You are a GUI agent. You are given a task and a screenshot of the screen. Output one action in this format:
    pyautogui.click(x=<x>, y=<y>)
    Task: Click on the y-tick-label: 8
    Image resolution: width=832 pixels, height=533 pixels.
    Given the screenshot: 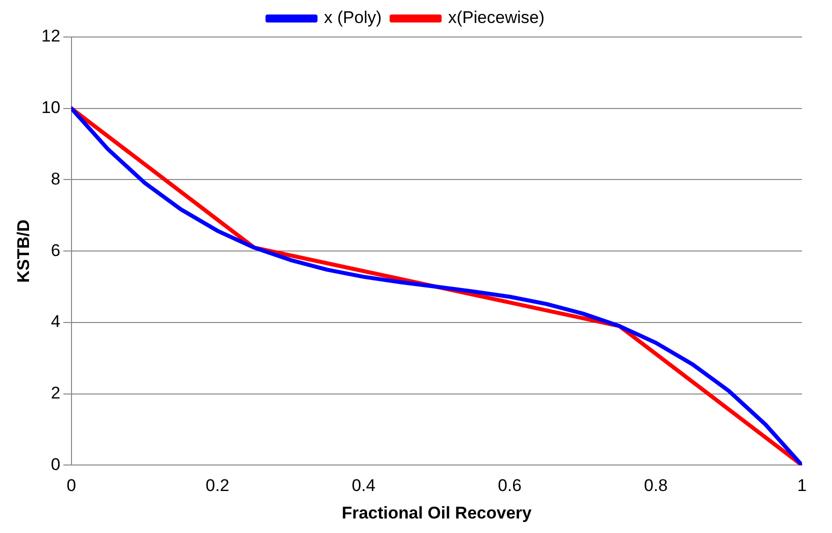 What is the action you would take?
    pyautogui.click(x=55, y=178)
    